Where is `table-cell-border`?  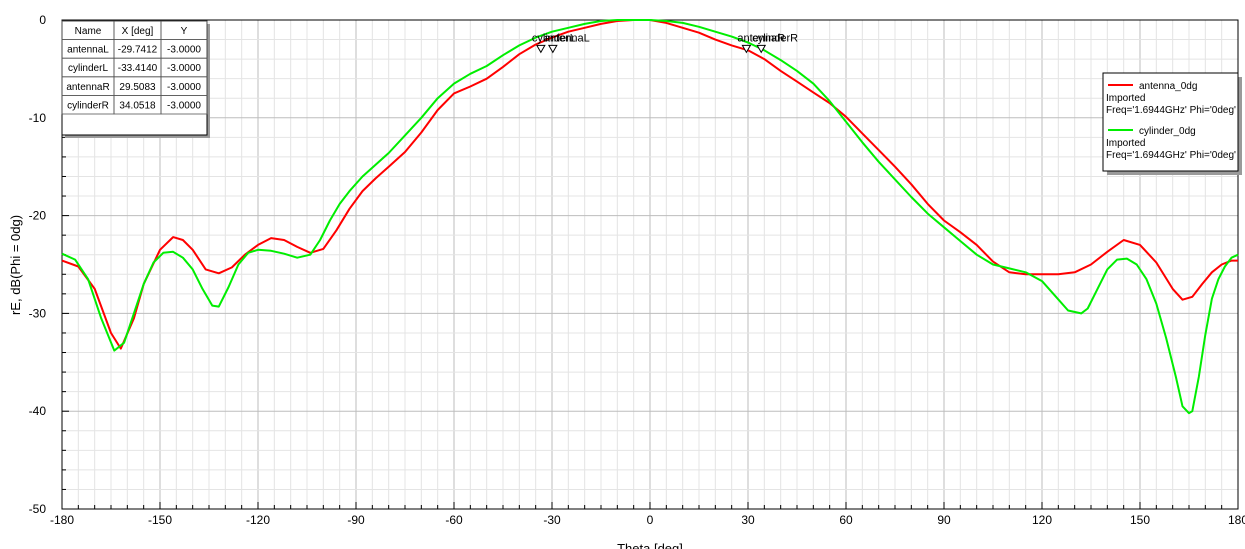
table-cell-border is located at coordinates (184, 105).